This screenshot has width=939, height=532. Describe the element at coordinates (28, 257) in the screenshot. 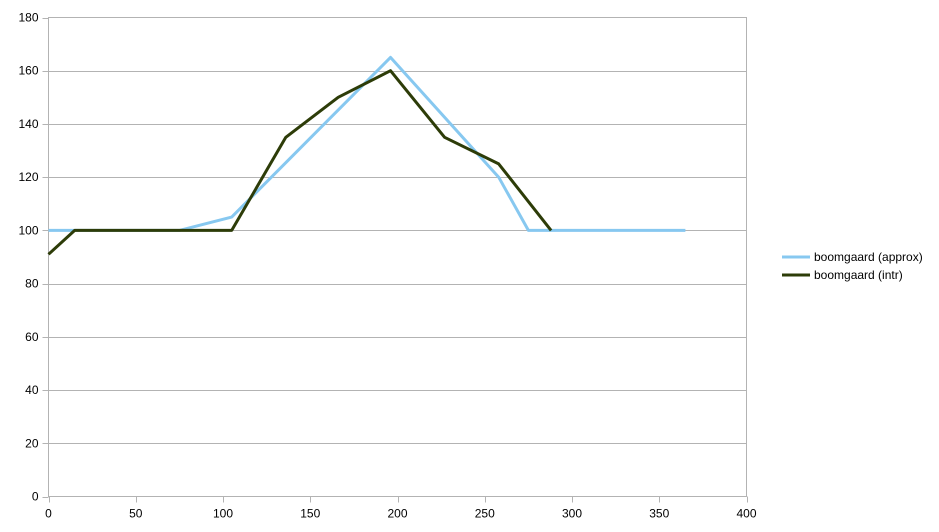

I see `y-axis-tick-labels: 0 20 40 60 80 100 120 140 160 180` at that location.